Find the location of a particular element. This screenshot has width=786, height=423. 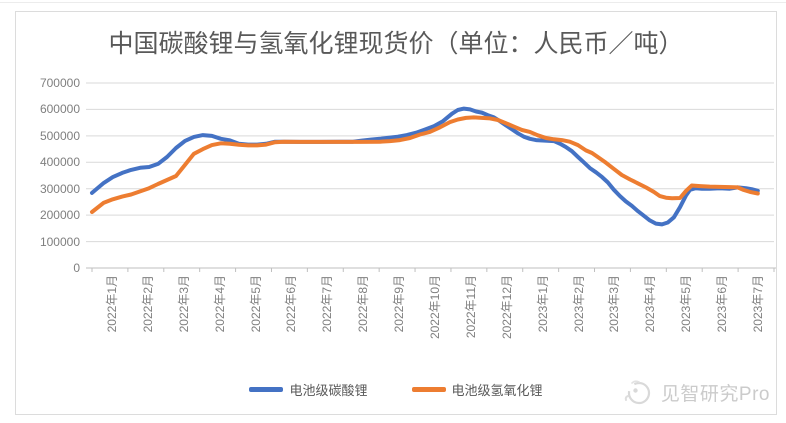

y-tick-label: 100000 is located at coordinates (59, 241).